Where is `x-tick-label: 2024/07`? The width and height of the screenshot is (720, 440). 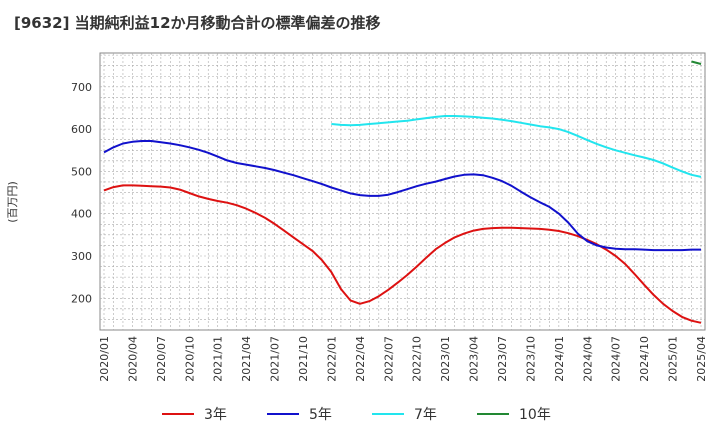
x-tick-label: 2024/07 is located at coordinates (616, 359).